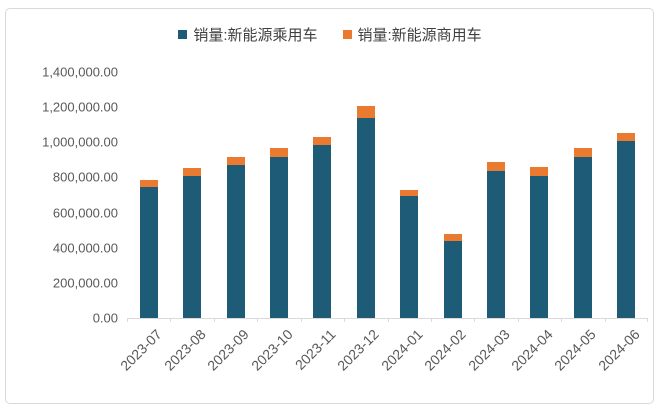  I want to click on y-axis-label: 800,000.00, so click(85, 177).